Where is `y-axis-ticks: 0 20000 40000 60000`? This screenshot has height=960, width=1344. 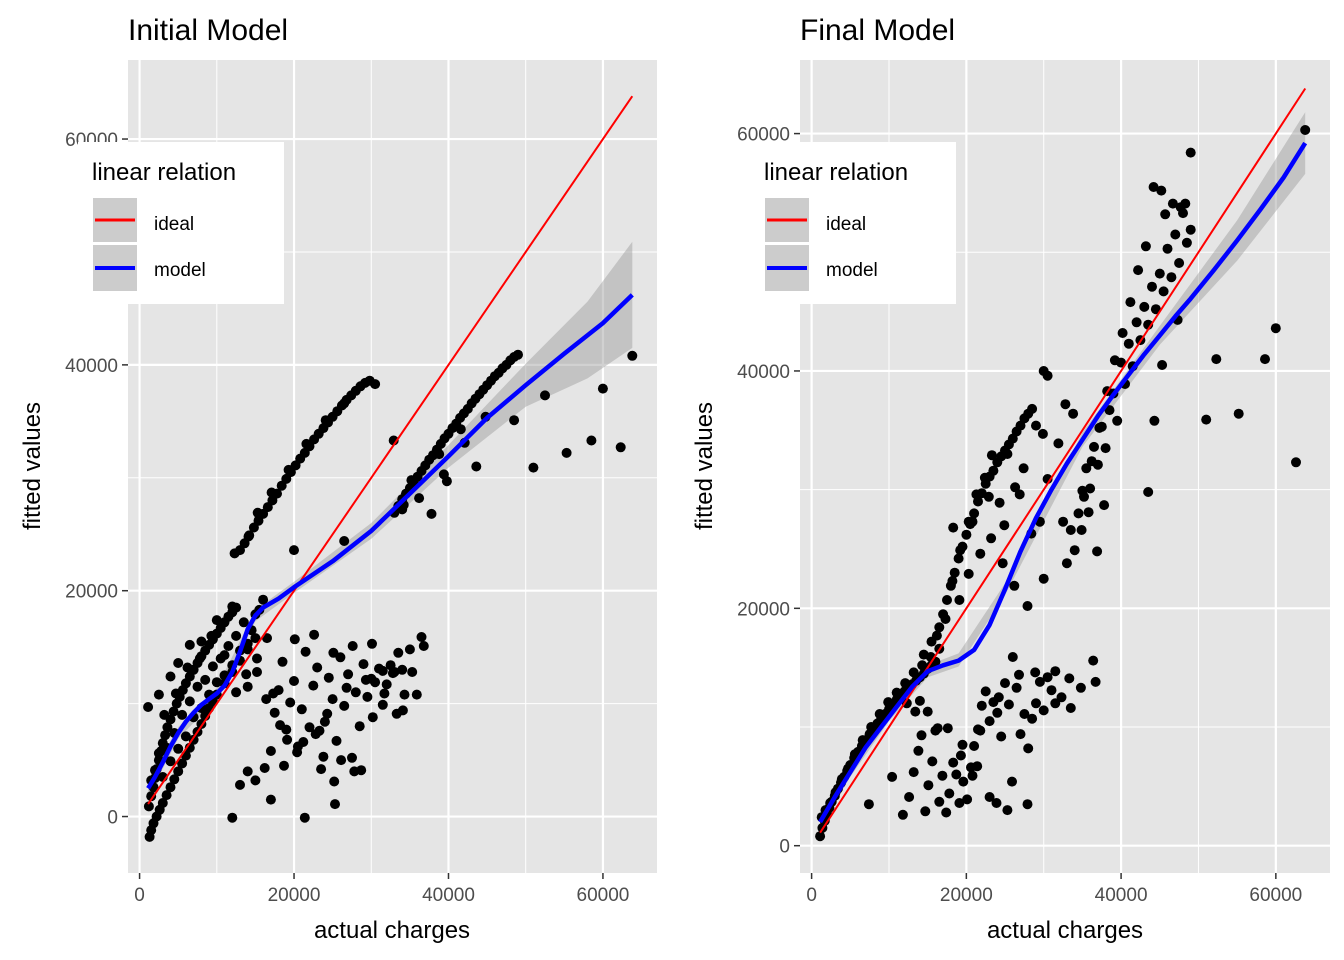 y-axis-ticks: 0 20000 40000 60000 is located at coordinates (768, 491).